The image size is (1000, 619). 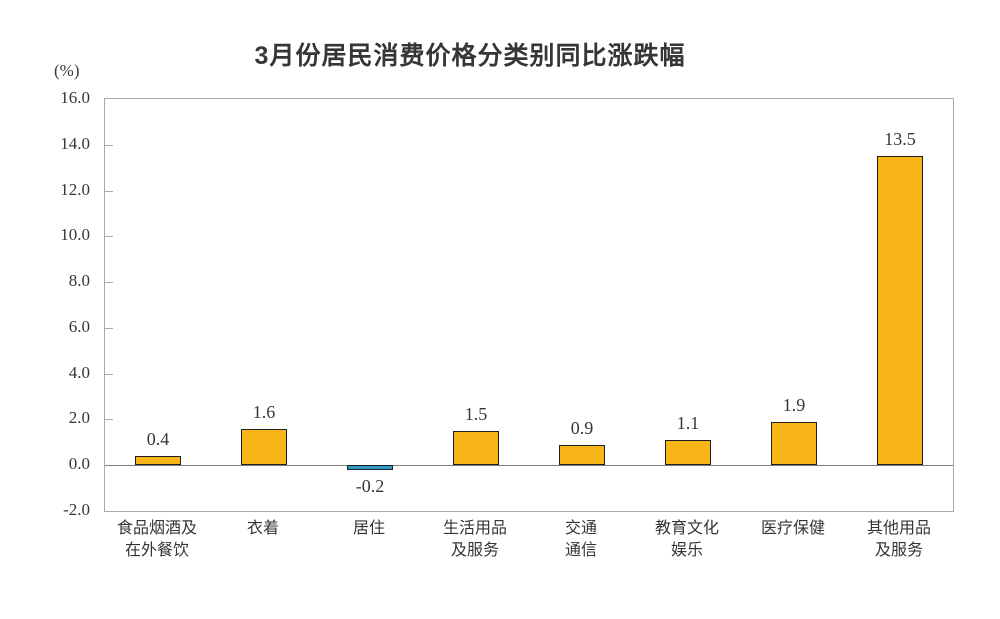 I want to click on y-tick-label: 12.0, so click(x=75, y=189).